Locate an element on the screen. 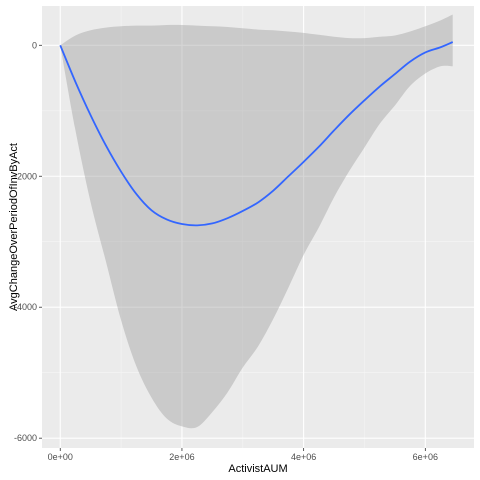  x-axis-ticks: 0e+00 2e+06 4e+06 6e+06 is located at coordinates (243, 455).